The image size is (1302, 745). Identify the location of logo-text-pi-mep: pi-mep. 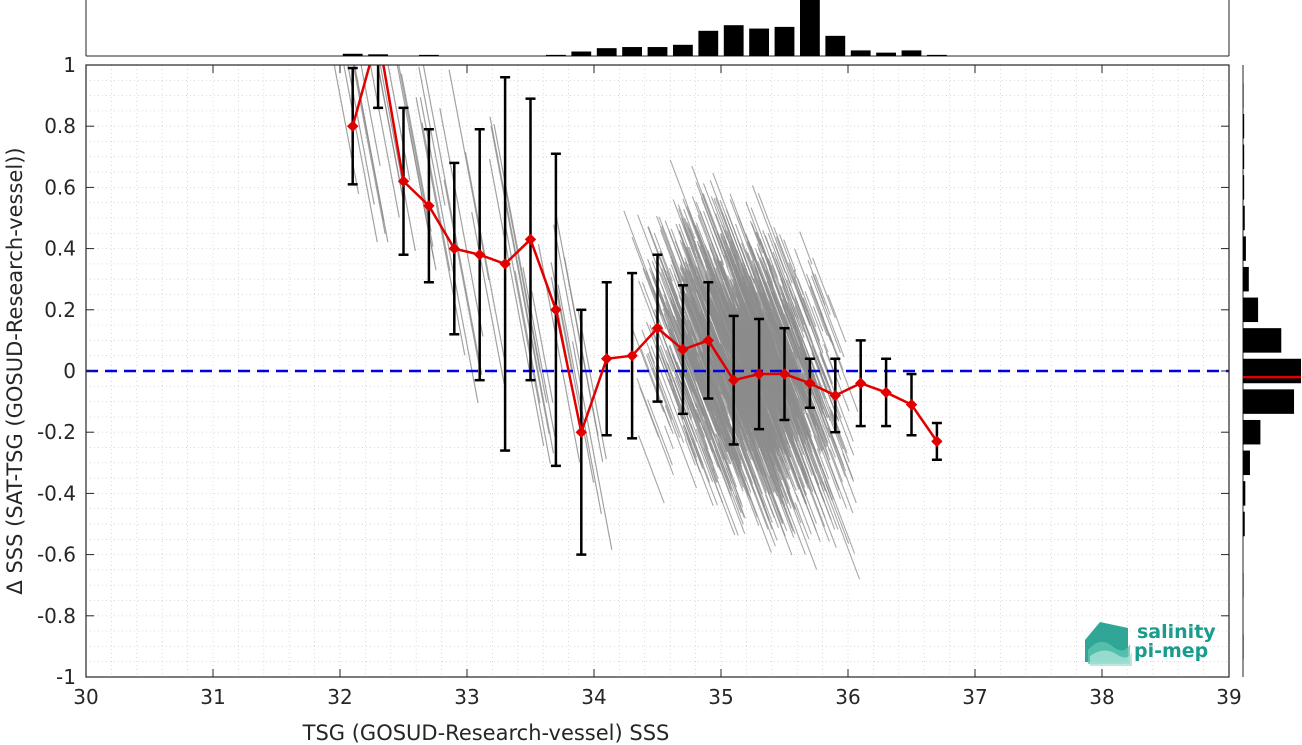
(1171, 651).